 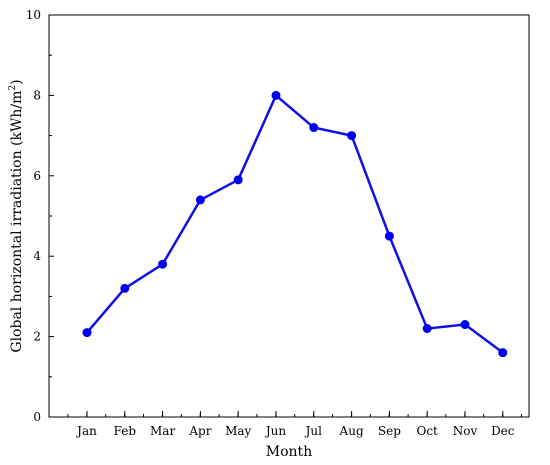 I want to click on x-tick-label: Dec, so click(x=503, y=431).